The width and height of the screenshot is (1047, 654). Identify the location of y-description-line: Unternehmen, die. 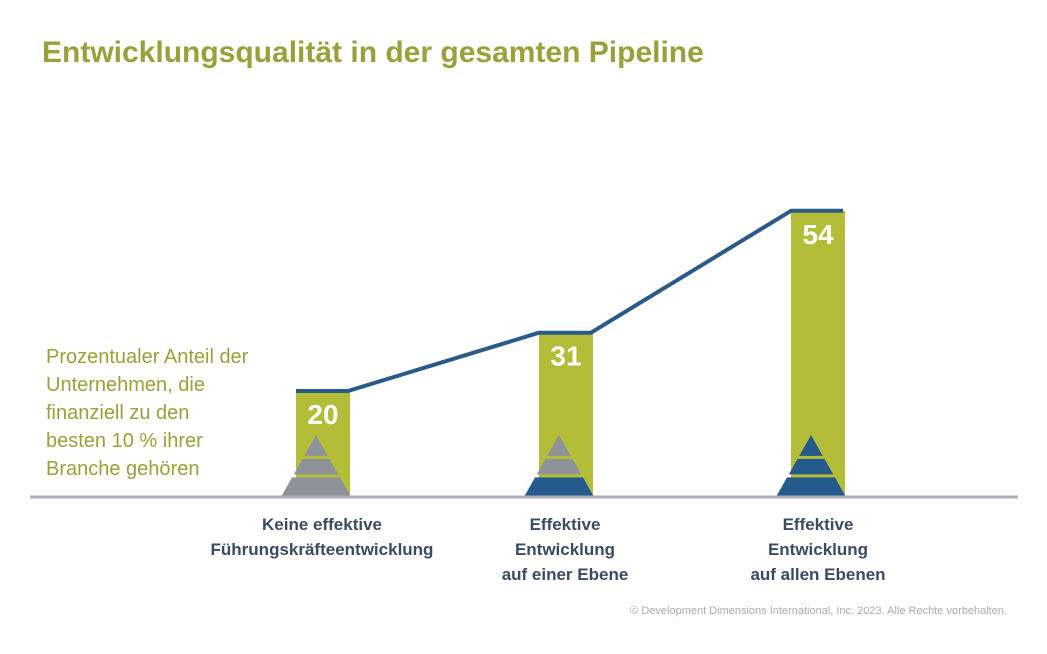
(125, 385).